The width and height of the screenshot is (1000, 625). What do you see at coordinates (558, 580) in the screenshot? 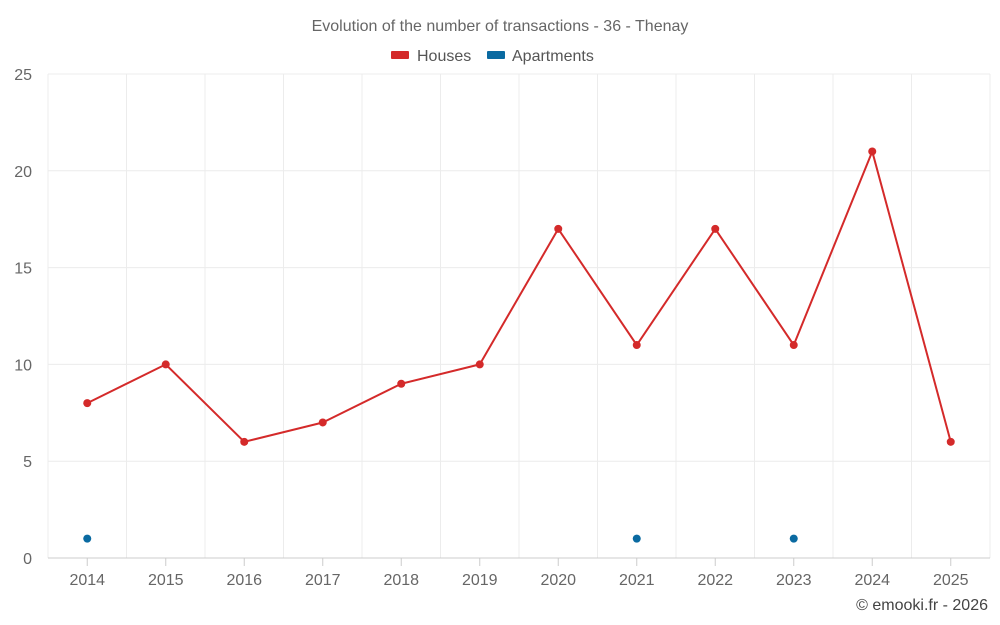
I see `x-tick-label: 2020` at bounding box center [558, 580].